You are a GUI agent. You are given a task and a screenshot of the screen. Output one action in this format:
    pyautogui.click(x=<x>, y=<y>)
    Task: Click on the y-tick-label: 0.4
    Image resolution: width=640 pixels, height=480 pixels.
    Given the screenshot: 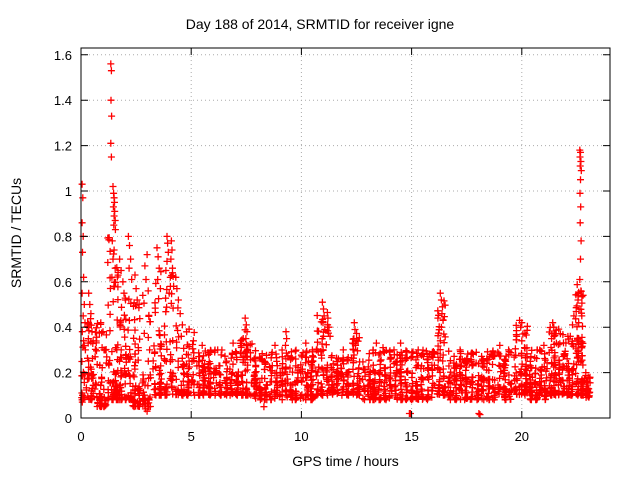 What is the action you would take?
    pyautogui.click(x=63, y=327)
    